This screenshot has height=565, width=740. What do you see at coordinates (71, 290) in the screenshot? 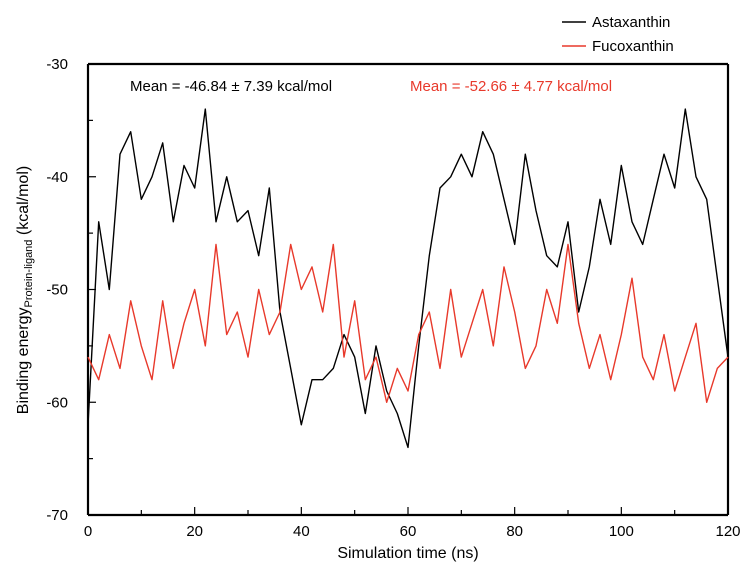
I see `y-axis-ticks: -70 -60 -50 -40 -30` at bounding box center [71, 290].